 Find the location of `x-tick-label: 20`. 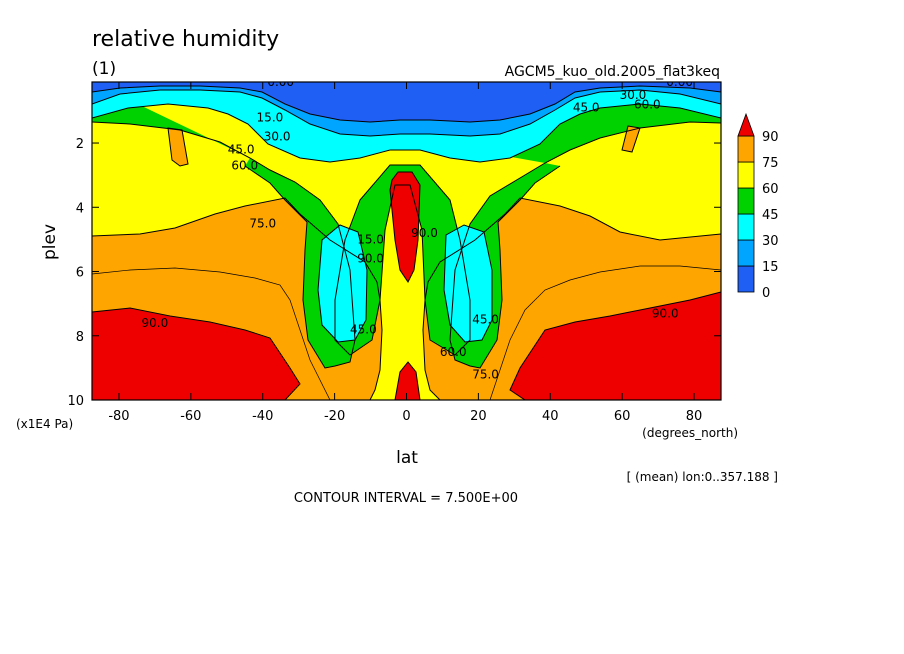

x-tick-label: 20 is located at coordinates (478, 416).